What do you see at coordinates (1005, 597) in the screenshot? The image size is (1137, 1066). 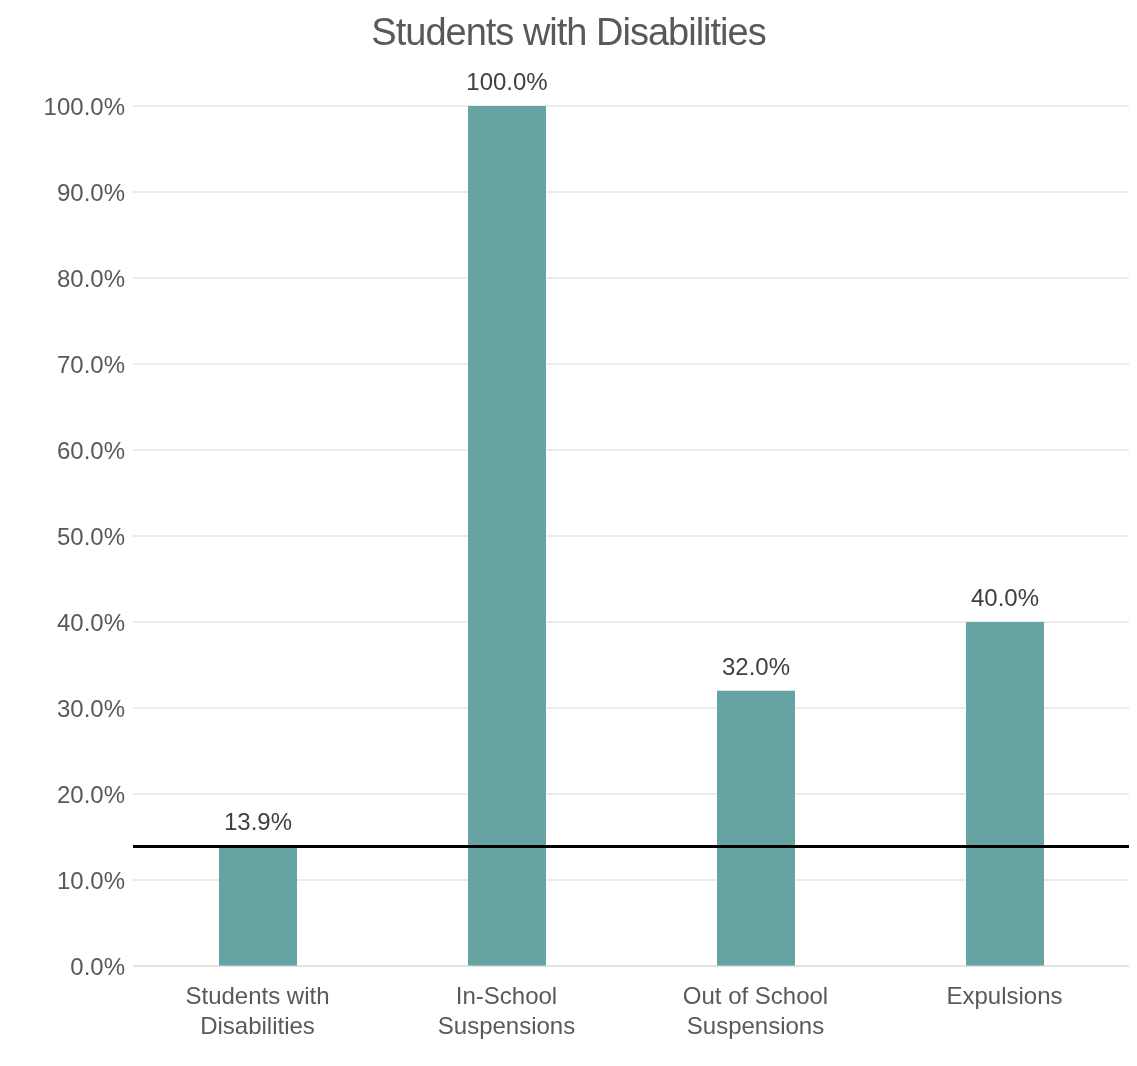 I see `data-label: 40.0%` at bounding box center [1005, 597].